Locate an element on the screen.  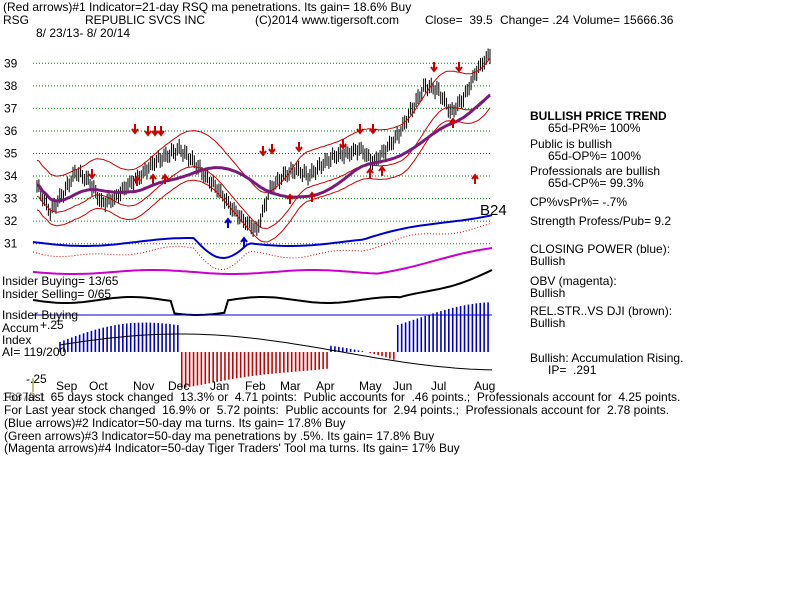
price-tick-label: 36 is located at coordinates (11, 131).